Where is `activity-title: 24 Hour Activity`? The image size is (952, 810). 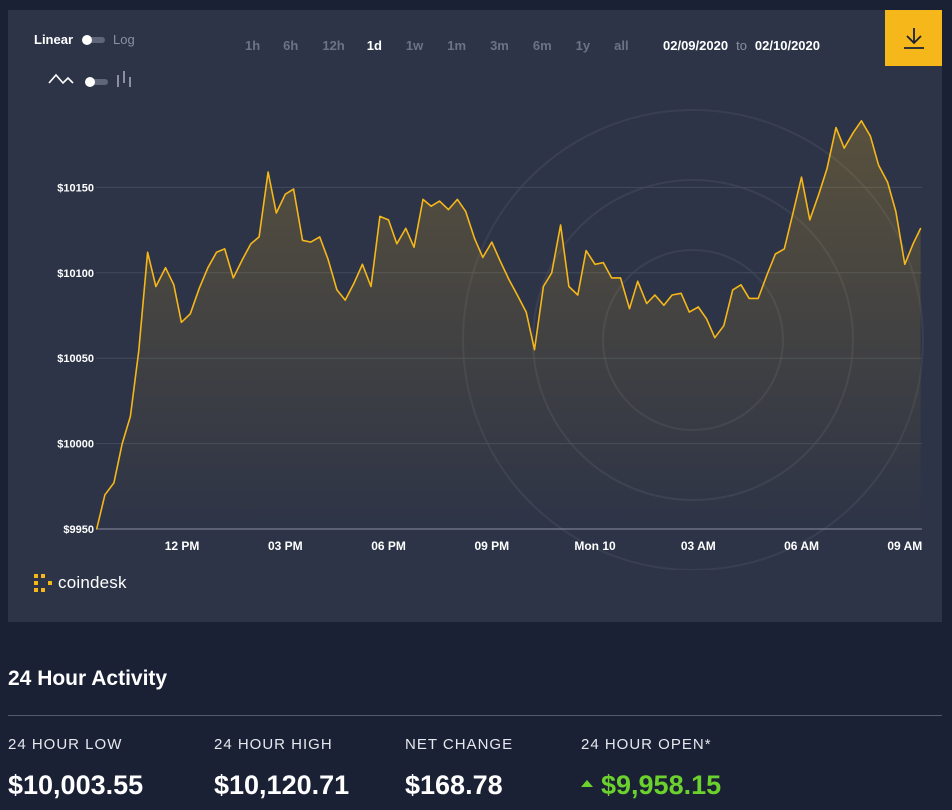 activity-title: 24 Hour Activity is located at coordinates (88, 678).